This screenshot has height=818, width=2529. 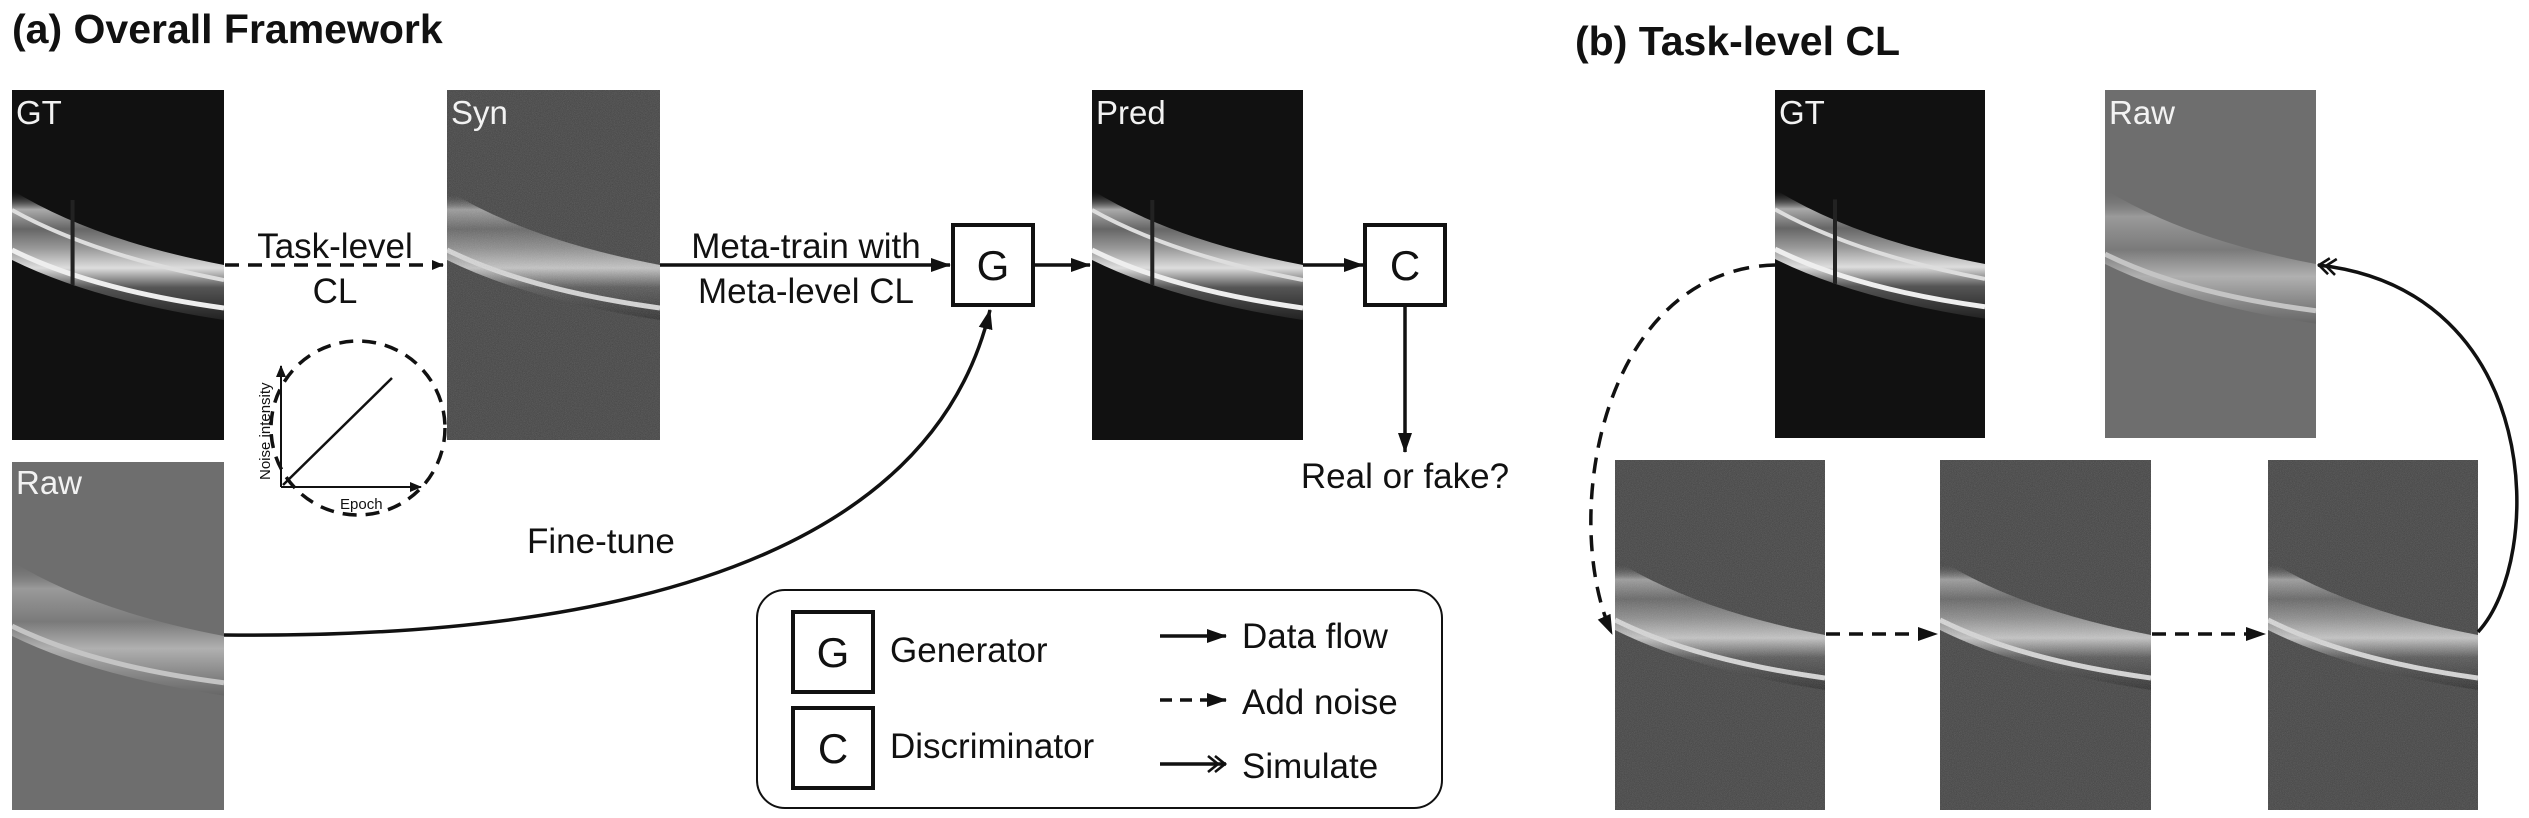 What do you see at coordinates (1405, 476) in the screenshot?
I see `real-or-fake-label: Real or fake?` at bounding box center [1405, 476].